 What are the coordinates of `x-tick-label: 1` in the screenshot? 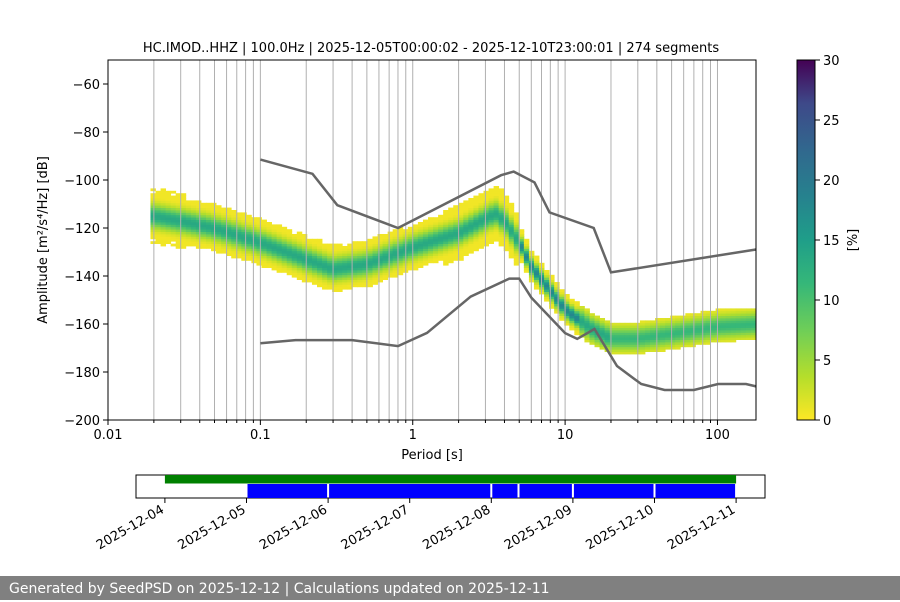 It's located at (413, 435).